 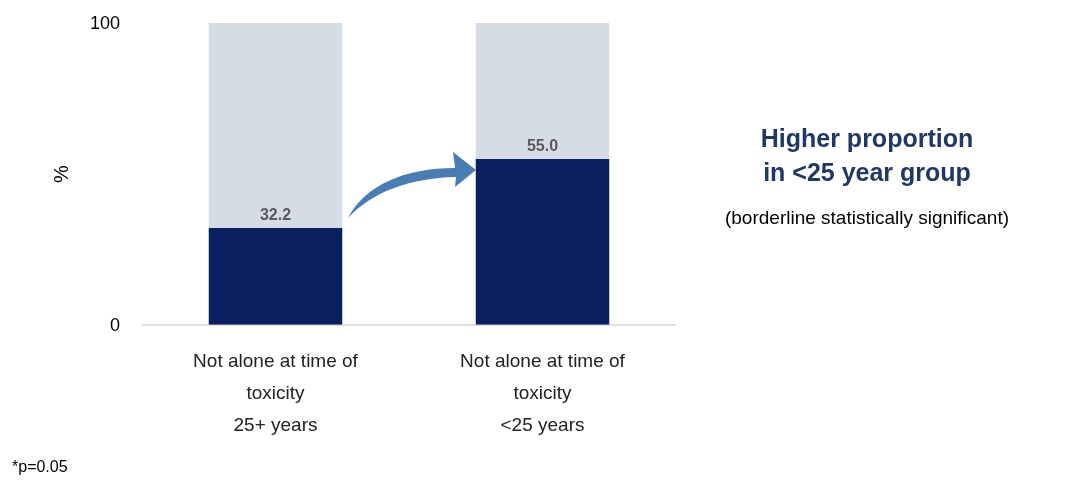 What do you see at coordinates (867, 217) in the screenshot?
I see `text: (borderline statistically significant)` at bounding box center [867, 217].